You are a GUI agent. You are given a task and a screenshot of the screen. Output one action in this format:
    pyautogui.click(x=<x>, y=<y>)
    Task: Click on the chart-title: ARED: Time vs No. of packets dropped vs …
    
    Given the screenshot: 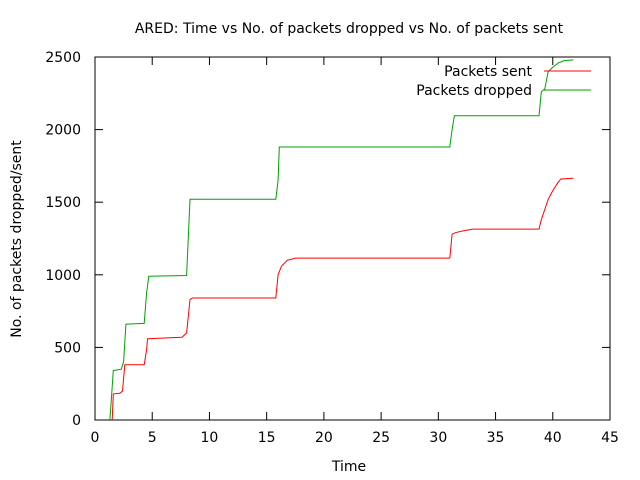 What is the action you would take?
    pyautogui.click(x=349, y=29)
    